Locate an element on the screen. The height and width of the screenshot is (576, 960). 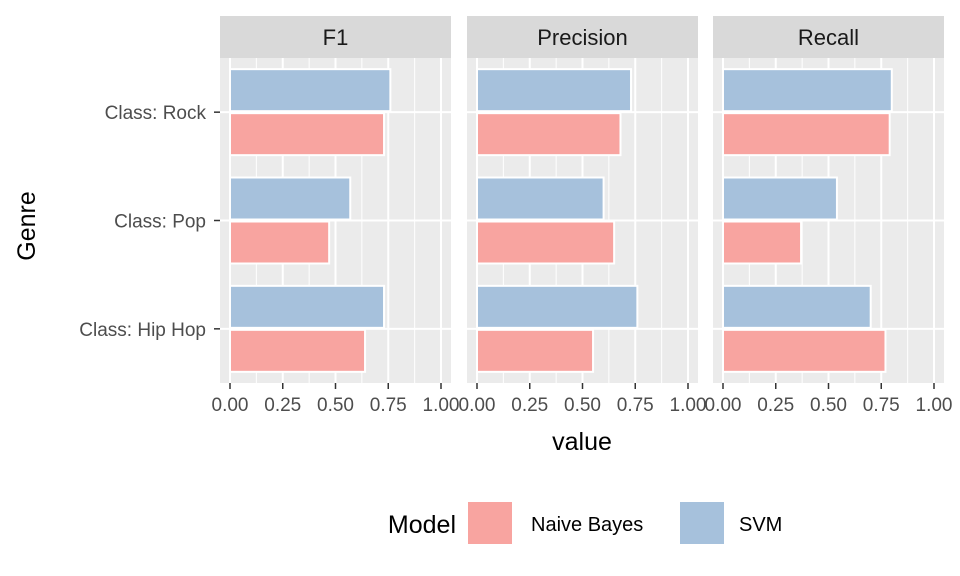
y-tick-label: Class: Rock is located at coordinates (156, 113).